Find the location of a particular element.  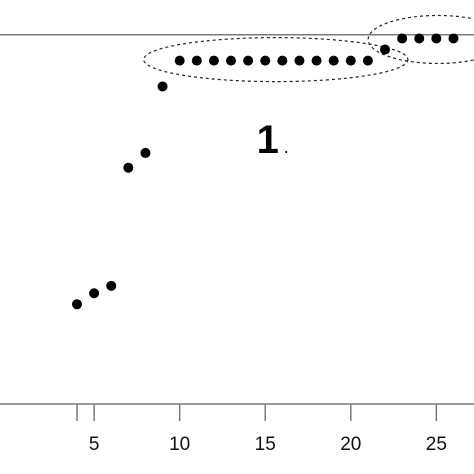

annotations: 1. is located at coordinates (273, 140).